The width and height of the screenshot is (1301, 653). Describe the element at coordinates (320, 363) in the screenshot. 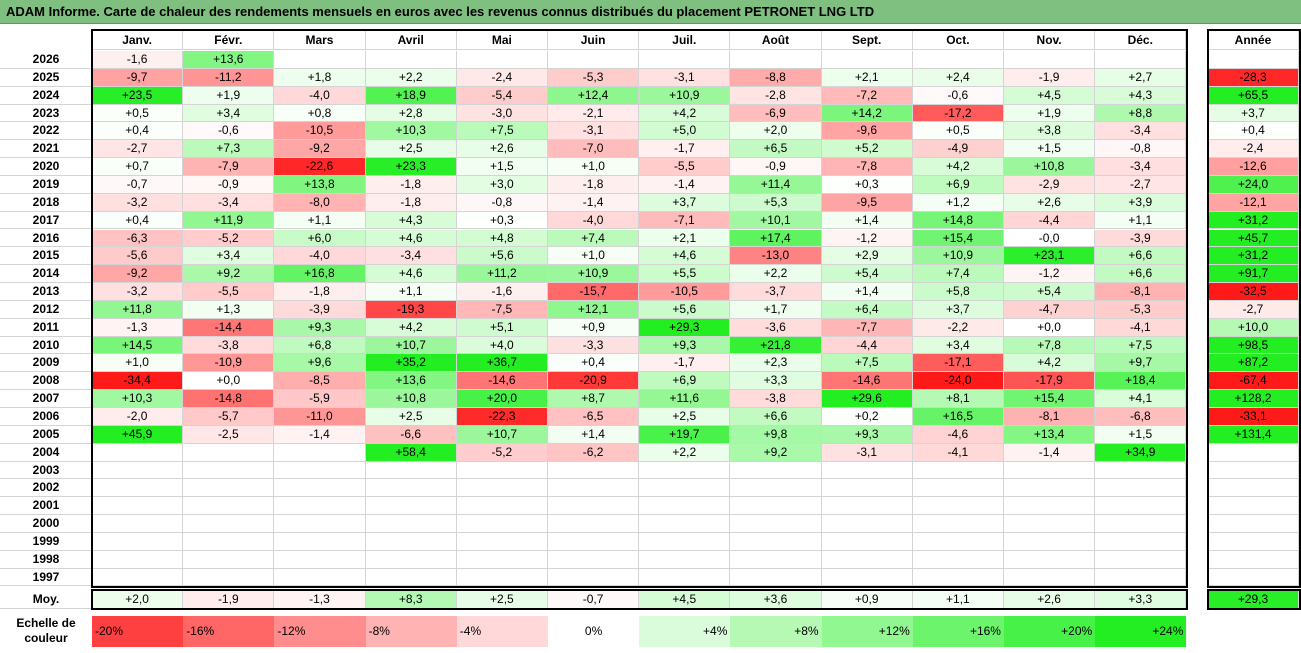

I see `heatmap-cell: +9,6` at that location.